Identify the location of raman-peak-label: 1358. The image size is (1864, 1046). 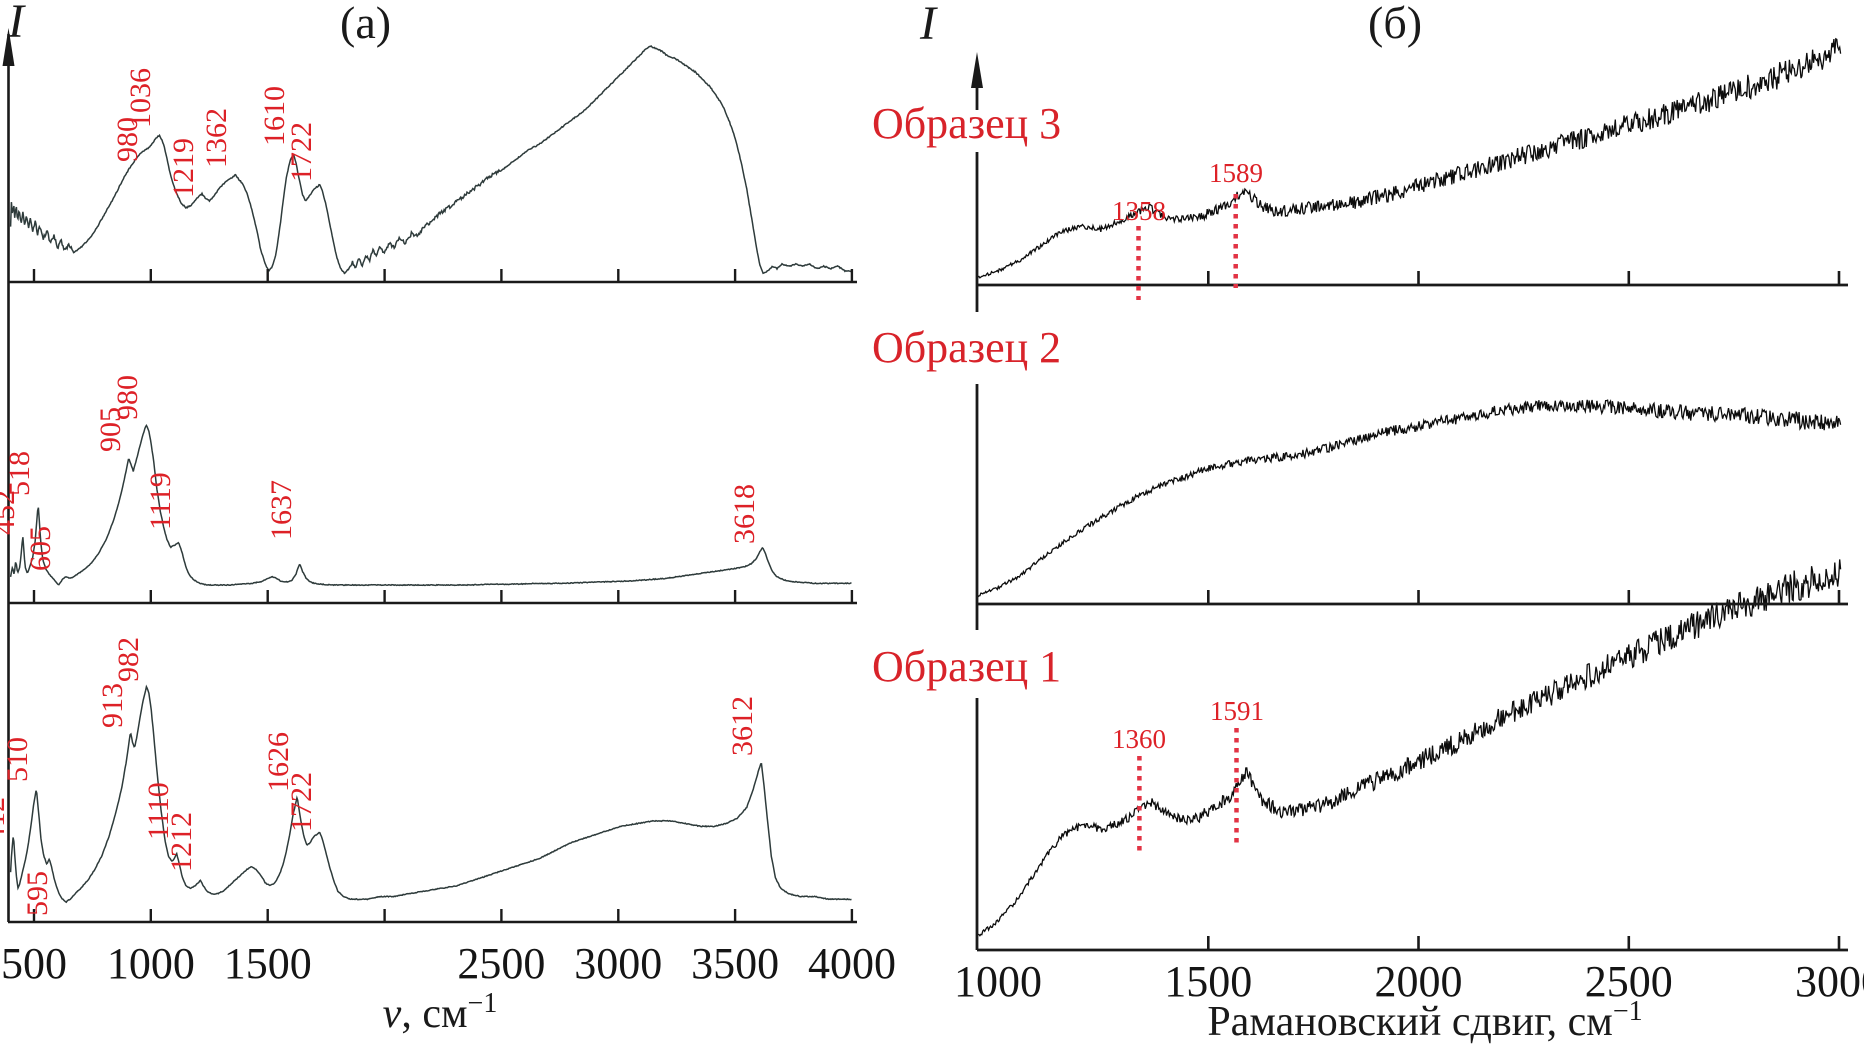
(1139, 211).